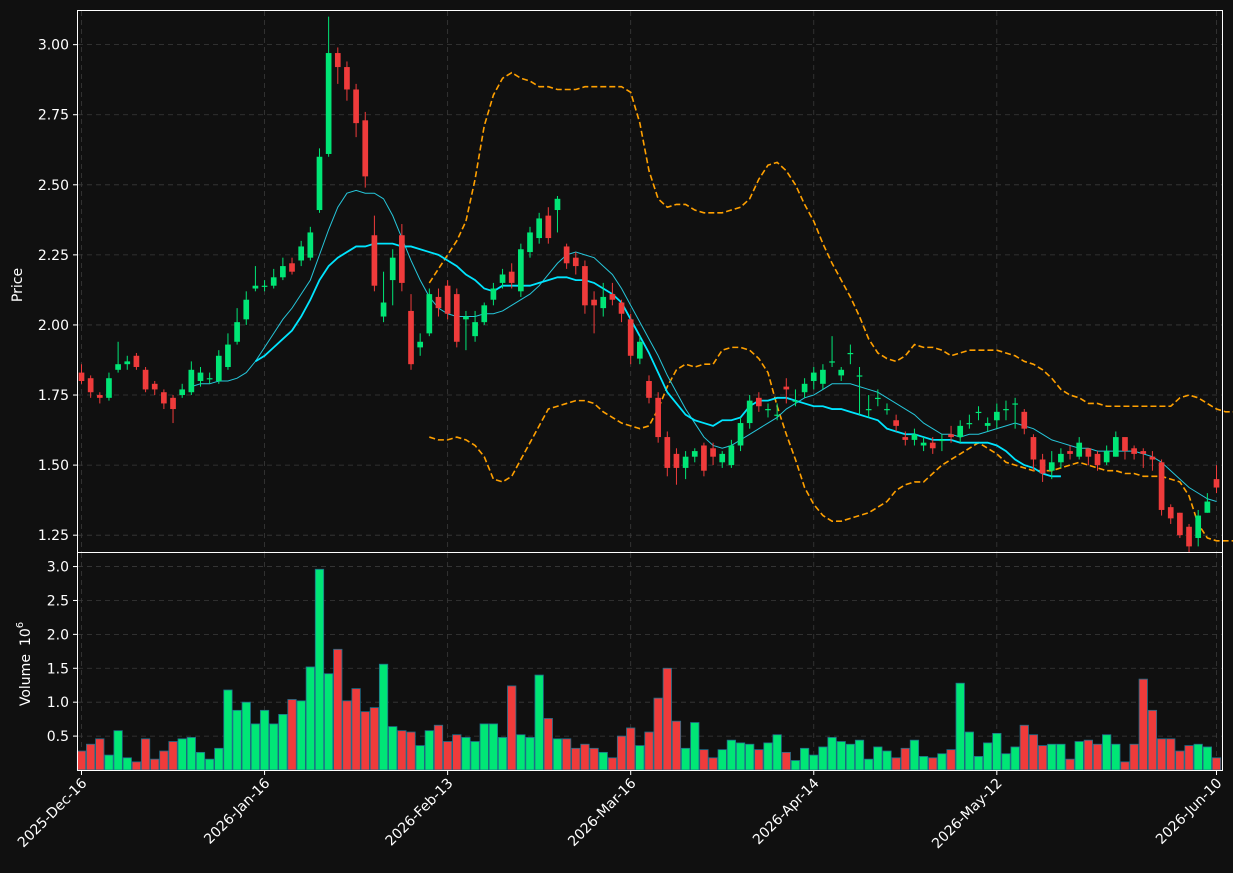  What do you see at coordinates (26, 680) in the screenshot?
I see `volume-axis-label-text: Volume` at bounding box center [26, 680].